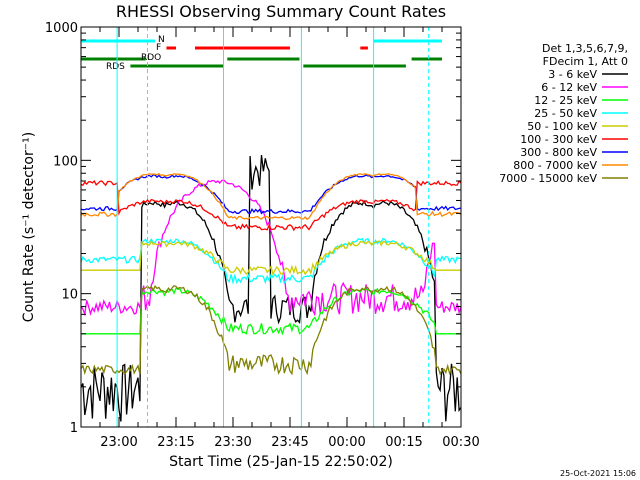 This screenshot has height=480, width=640. I want to click on legend-label: 100 - 300 keV, so click(558, 139).